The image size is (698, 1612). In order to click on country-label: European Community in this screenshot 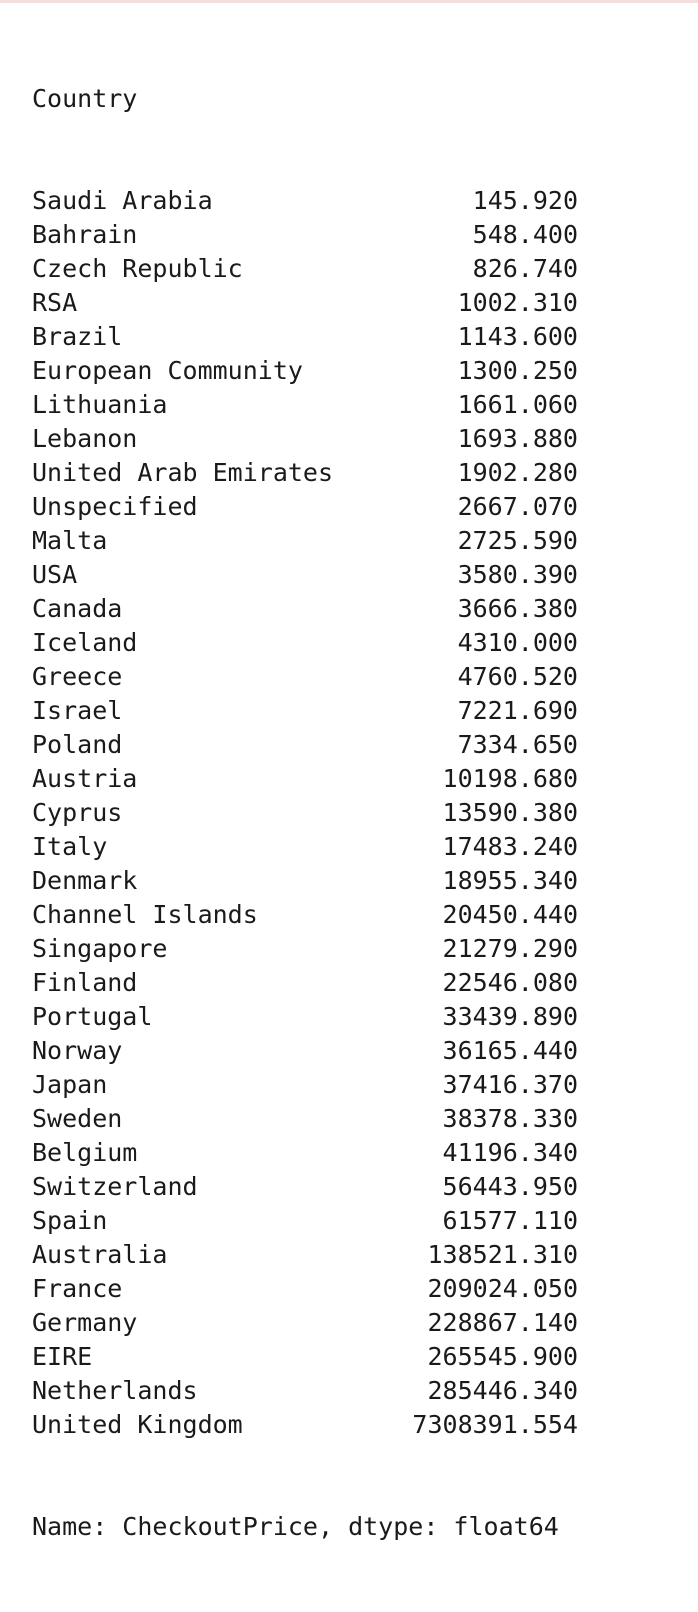, I will do `click(167, 370)`.